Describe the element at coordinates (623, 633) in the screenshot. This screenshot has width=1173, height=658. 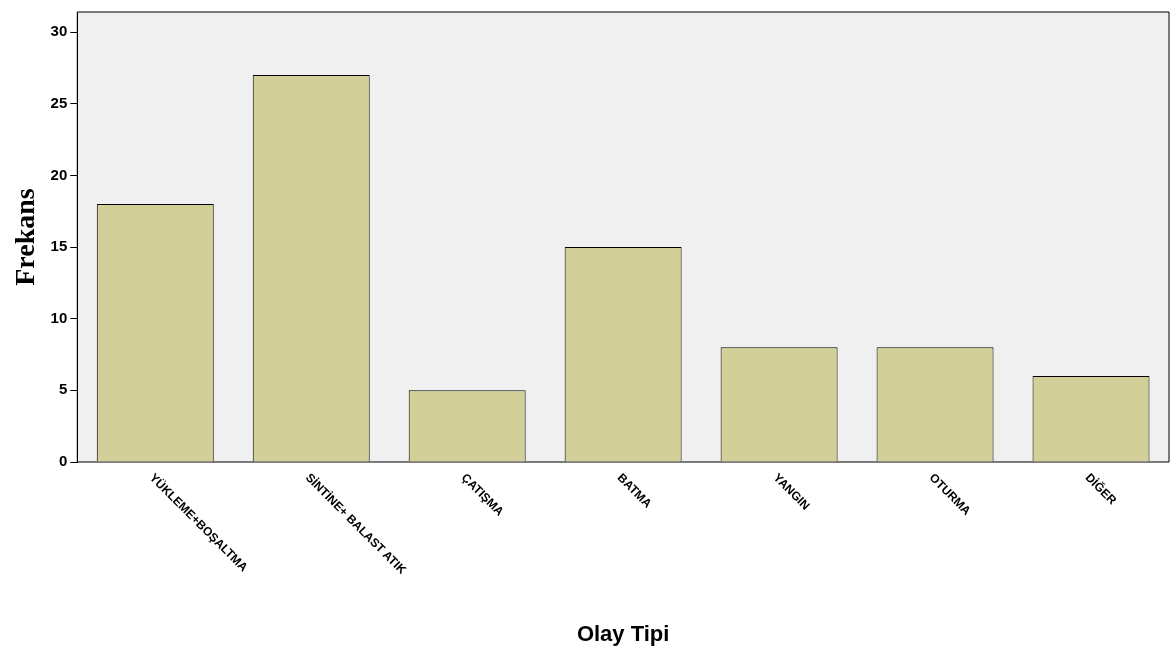
I see `x-axis-title: Olay Tipi` at that location.